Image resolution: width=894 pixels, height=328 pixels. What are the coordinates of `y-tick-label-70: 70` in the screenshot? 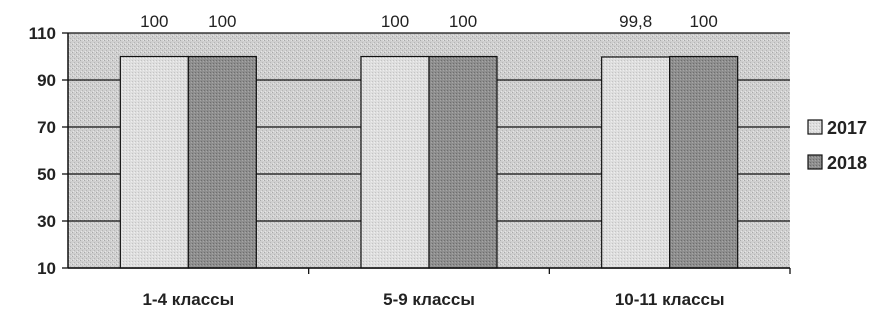 It's located at (46, 127).